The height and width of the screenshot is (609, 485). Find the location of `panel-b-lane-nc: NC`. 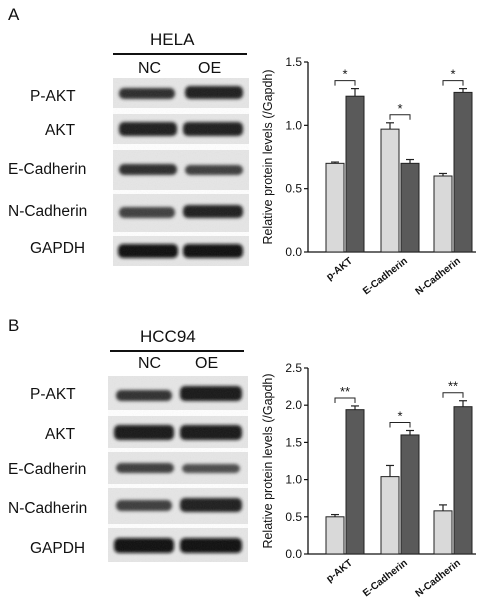

panel-b-lane-nc: NC is located at coordinates (150, 363).